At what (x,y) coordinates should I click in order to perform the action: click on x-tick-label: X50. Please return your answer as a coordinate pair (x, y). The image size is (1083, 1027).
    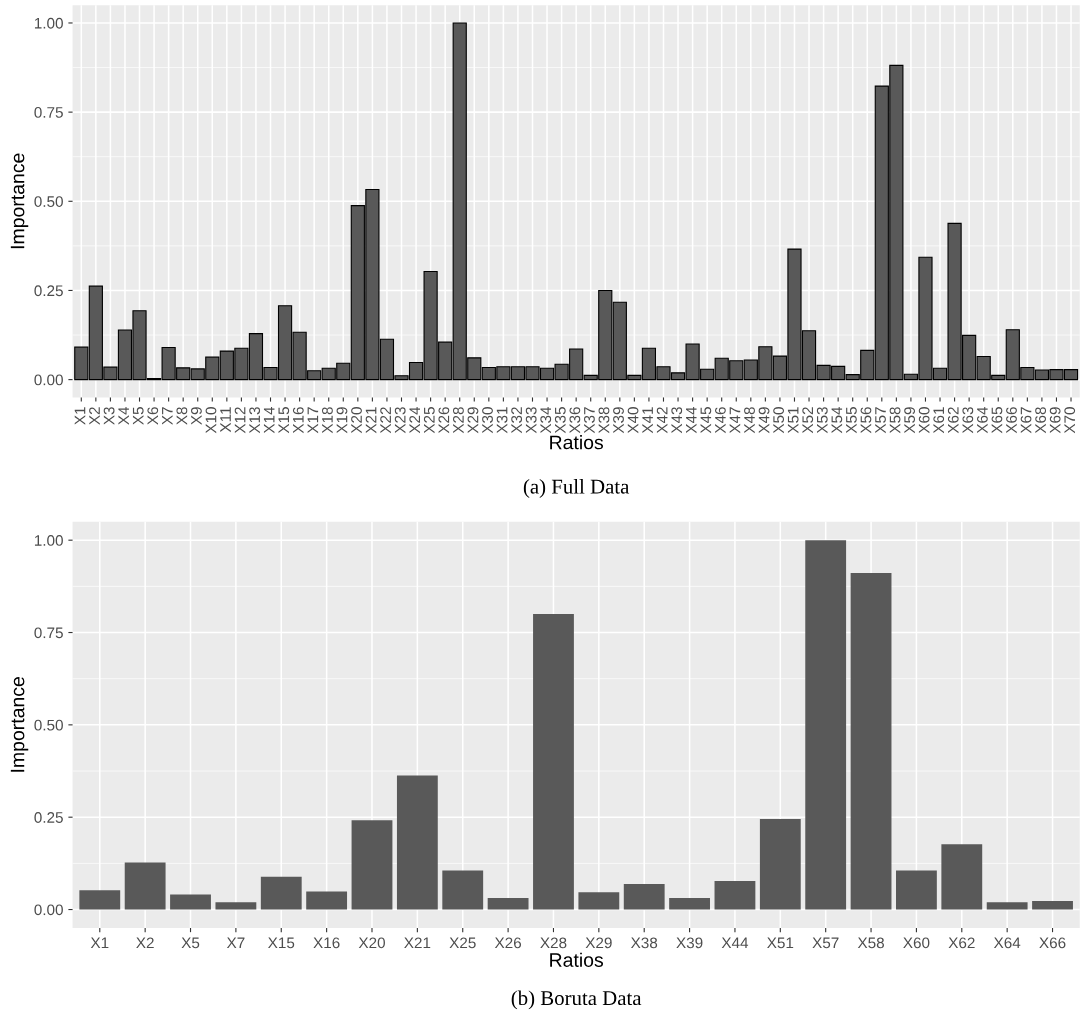
    Looking at the image, I should click on (779, 420).